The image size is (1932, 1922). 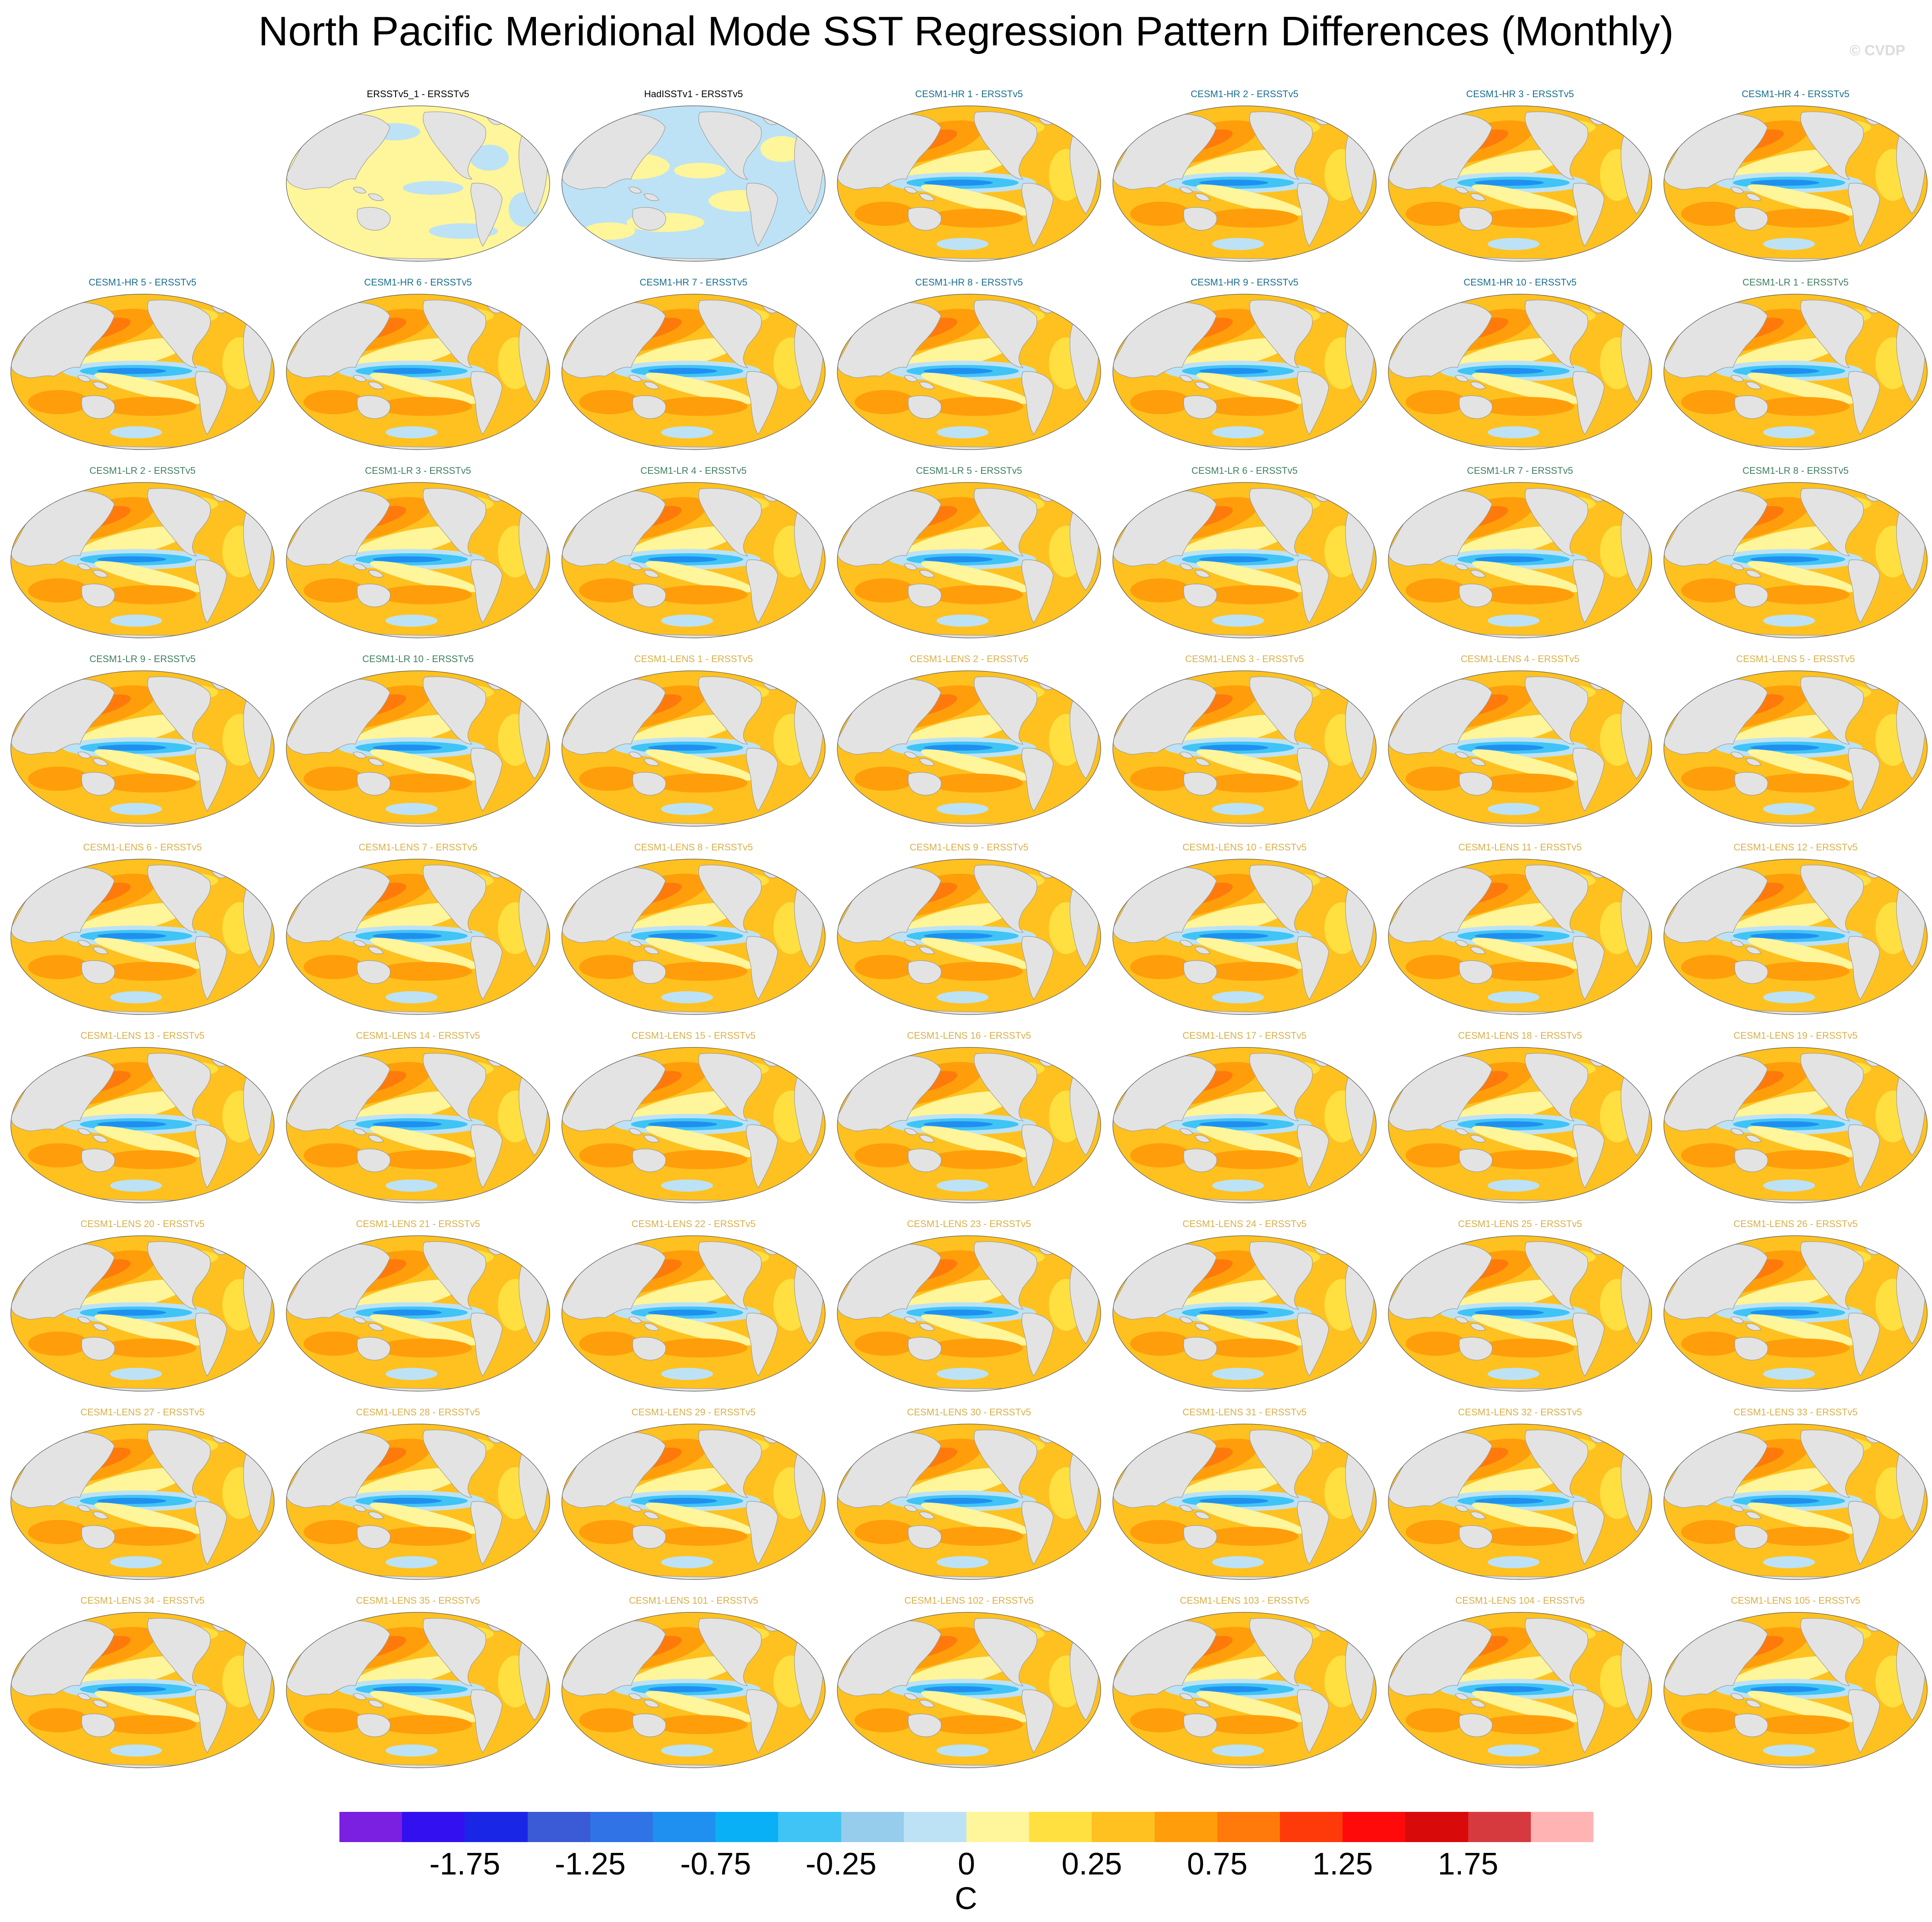 What do you see at coordinates (1796, 556) in the screenshot?
I see `map-panel: CESM1-LR 8 - ERSSTv5` at bounding box center [1796, 556].